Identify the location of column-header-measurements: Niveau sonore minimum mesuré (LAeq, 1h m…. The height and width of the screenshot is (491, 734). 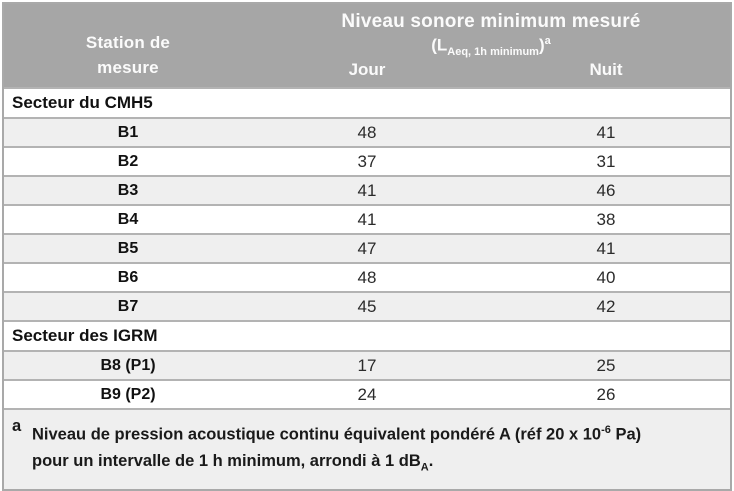
(491, 45).